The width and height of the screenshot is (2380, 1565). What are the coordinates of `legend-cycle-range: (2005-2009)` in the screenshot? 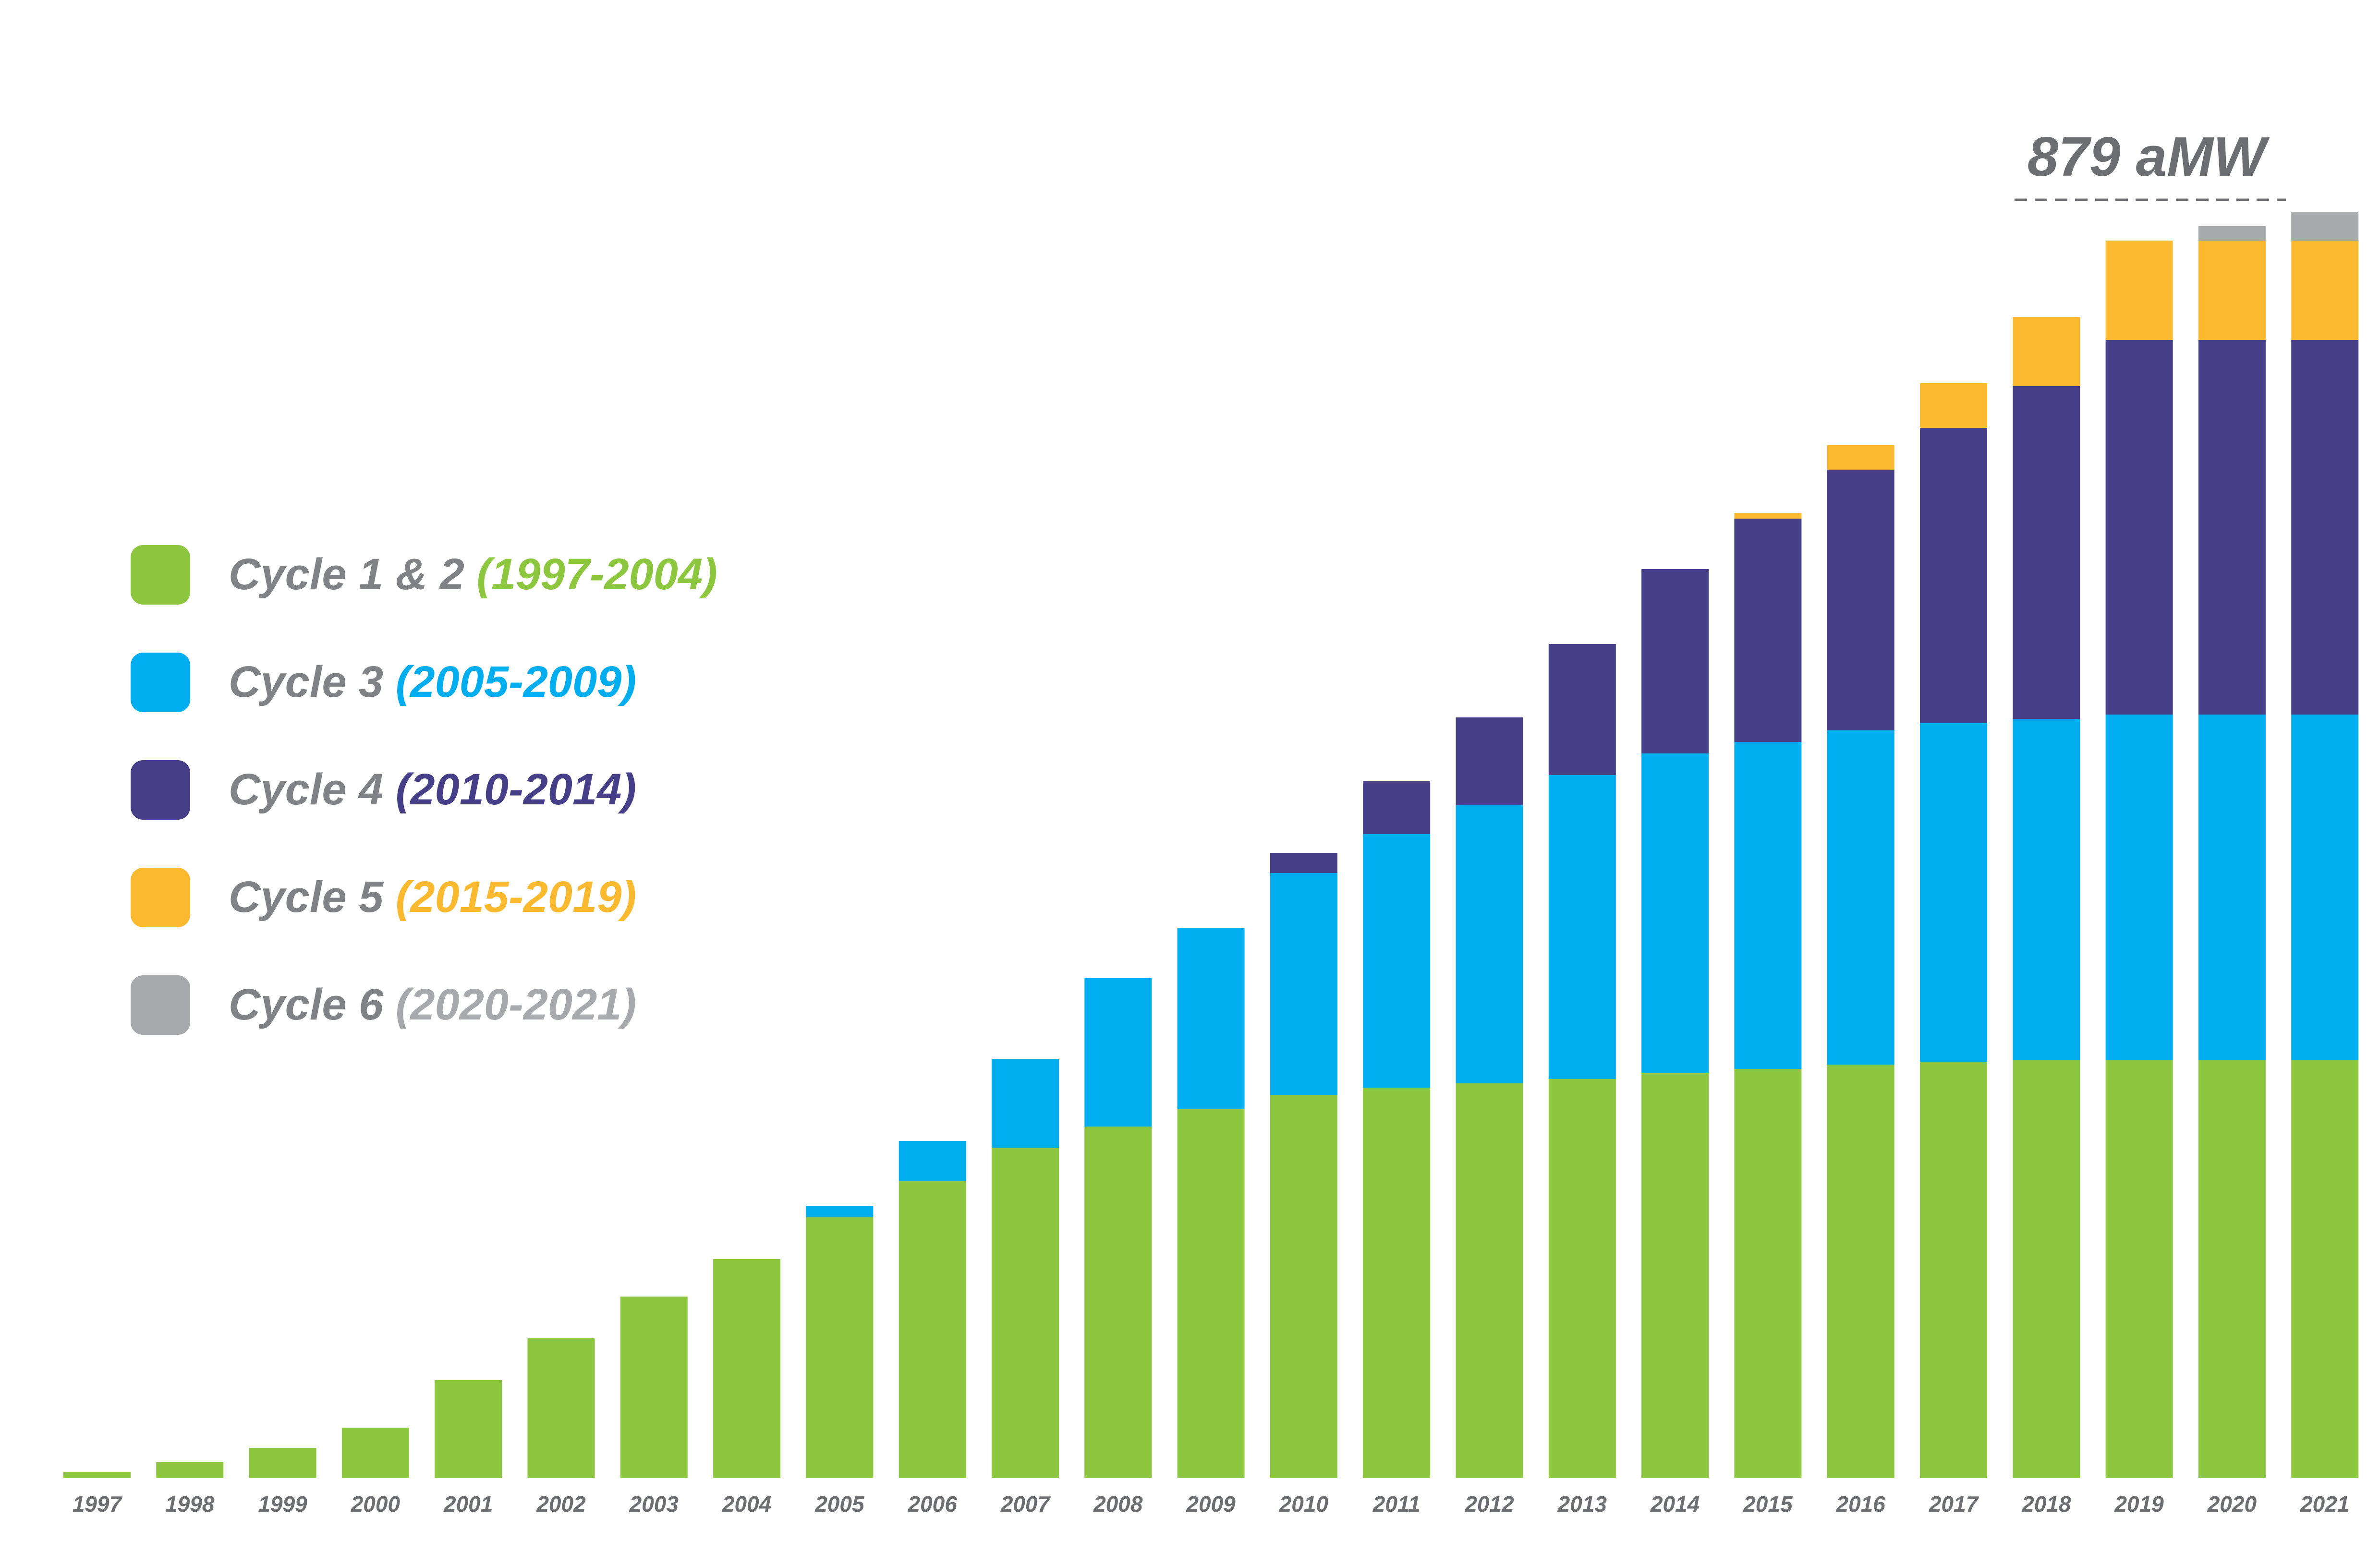 It's located at (516, 681).